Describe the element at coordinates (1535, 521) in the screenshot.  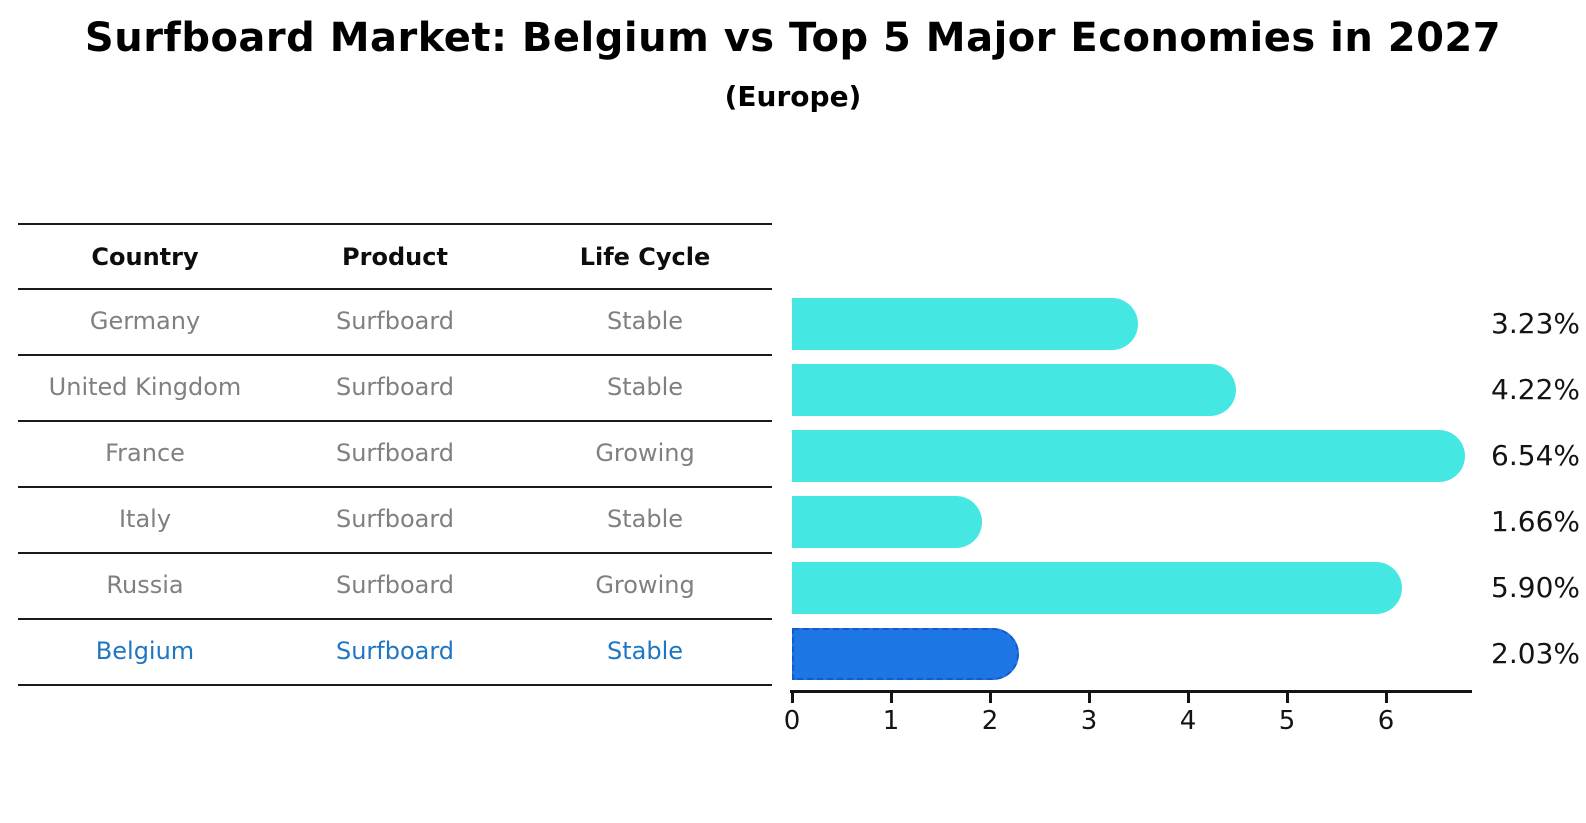
I see `bar-value-label: 1.66%` at that location.